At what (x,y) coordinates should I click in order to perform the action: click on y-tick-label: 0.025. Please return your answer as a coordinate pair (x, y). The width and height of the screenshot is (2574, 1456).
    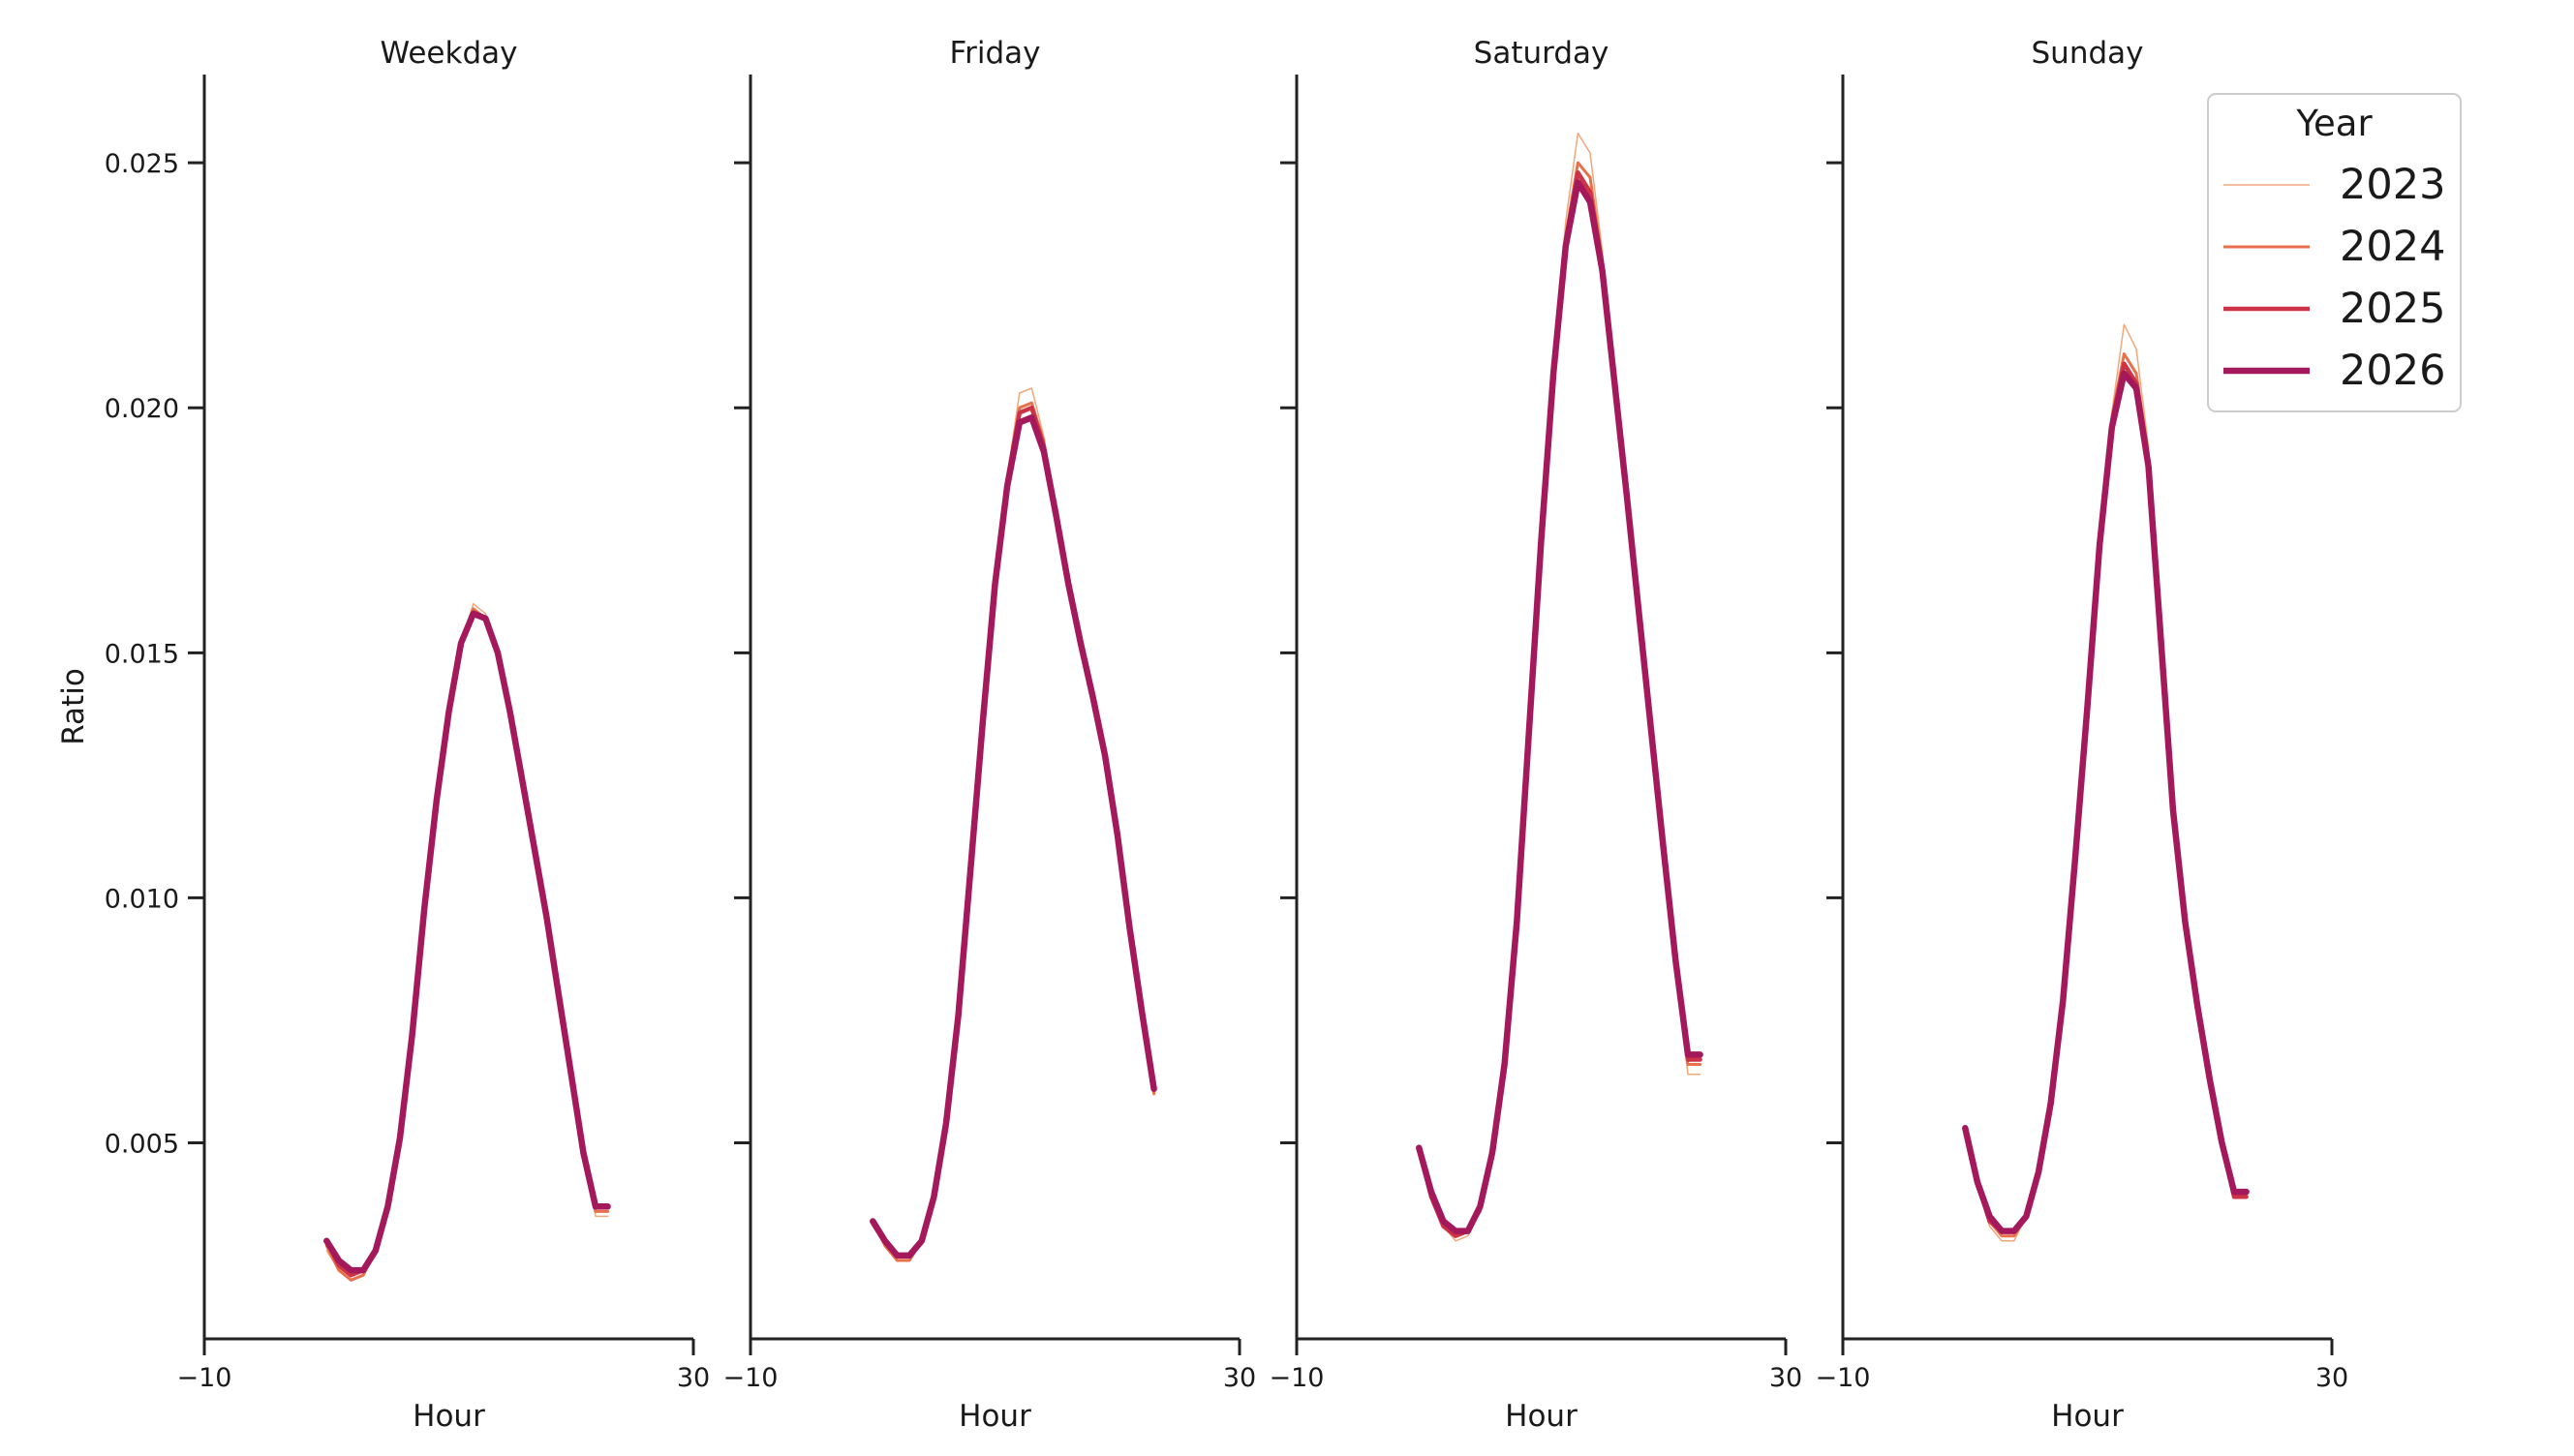
    Looking at the image, I should click on (142, 164).